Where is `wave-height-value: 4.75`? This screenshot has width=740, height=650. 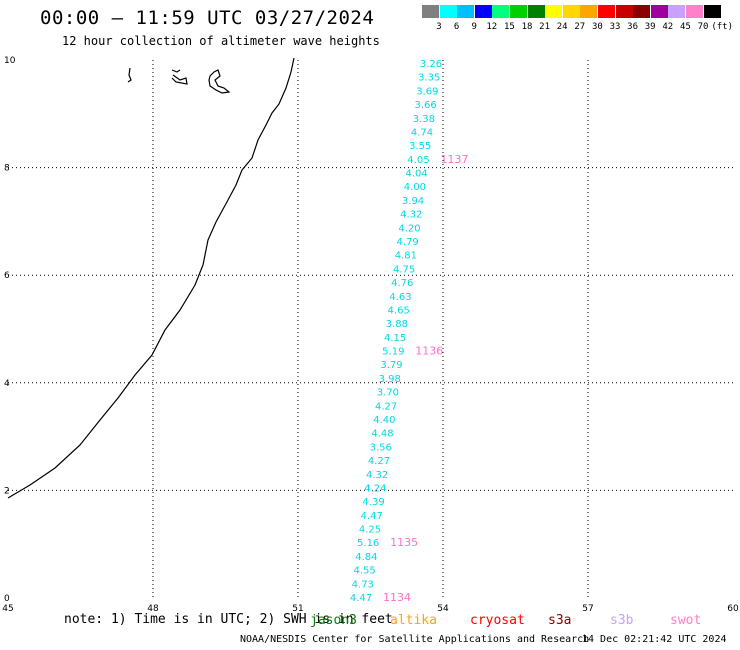 wave-height-value: 4.75 is located at coordinates (404, 269).